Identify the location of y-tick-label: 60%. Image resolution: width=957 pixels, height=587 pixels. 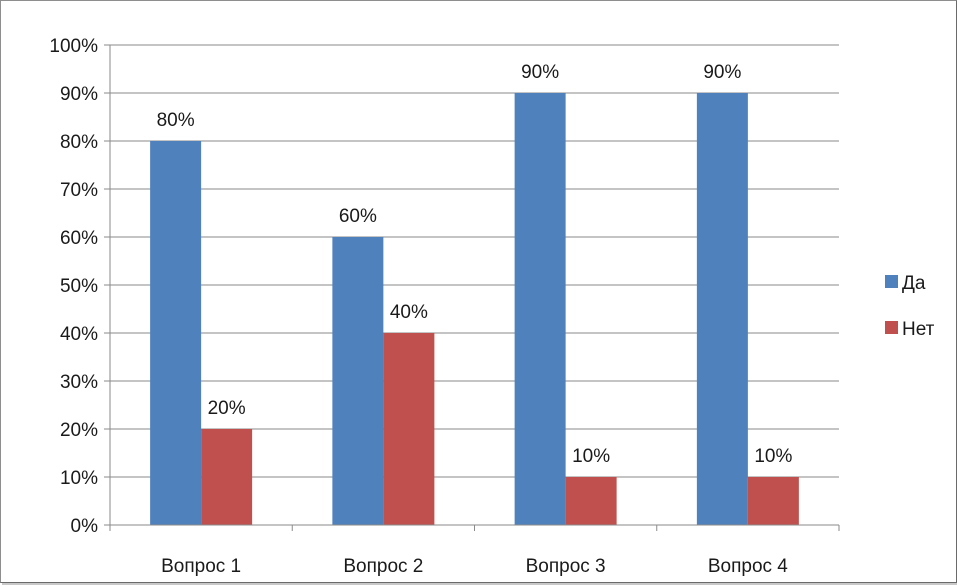
(79, 238).